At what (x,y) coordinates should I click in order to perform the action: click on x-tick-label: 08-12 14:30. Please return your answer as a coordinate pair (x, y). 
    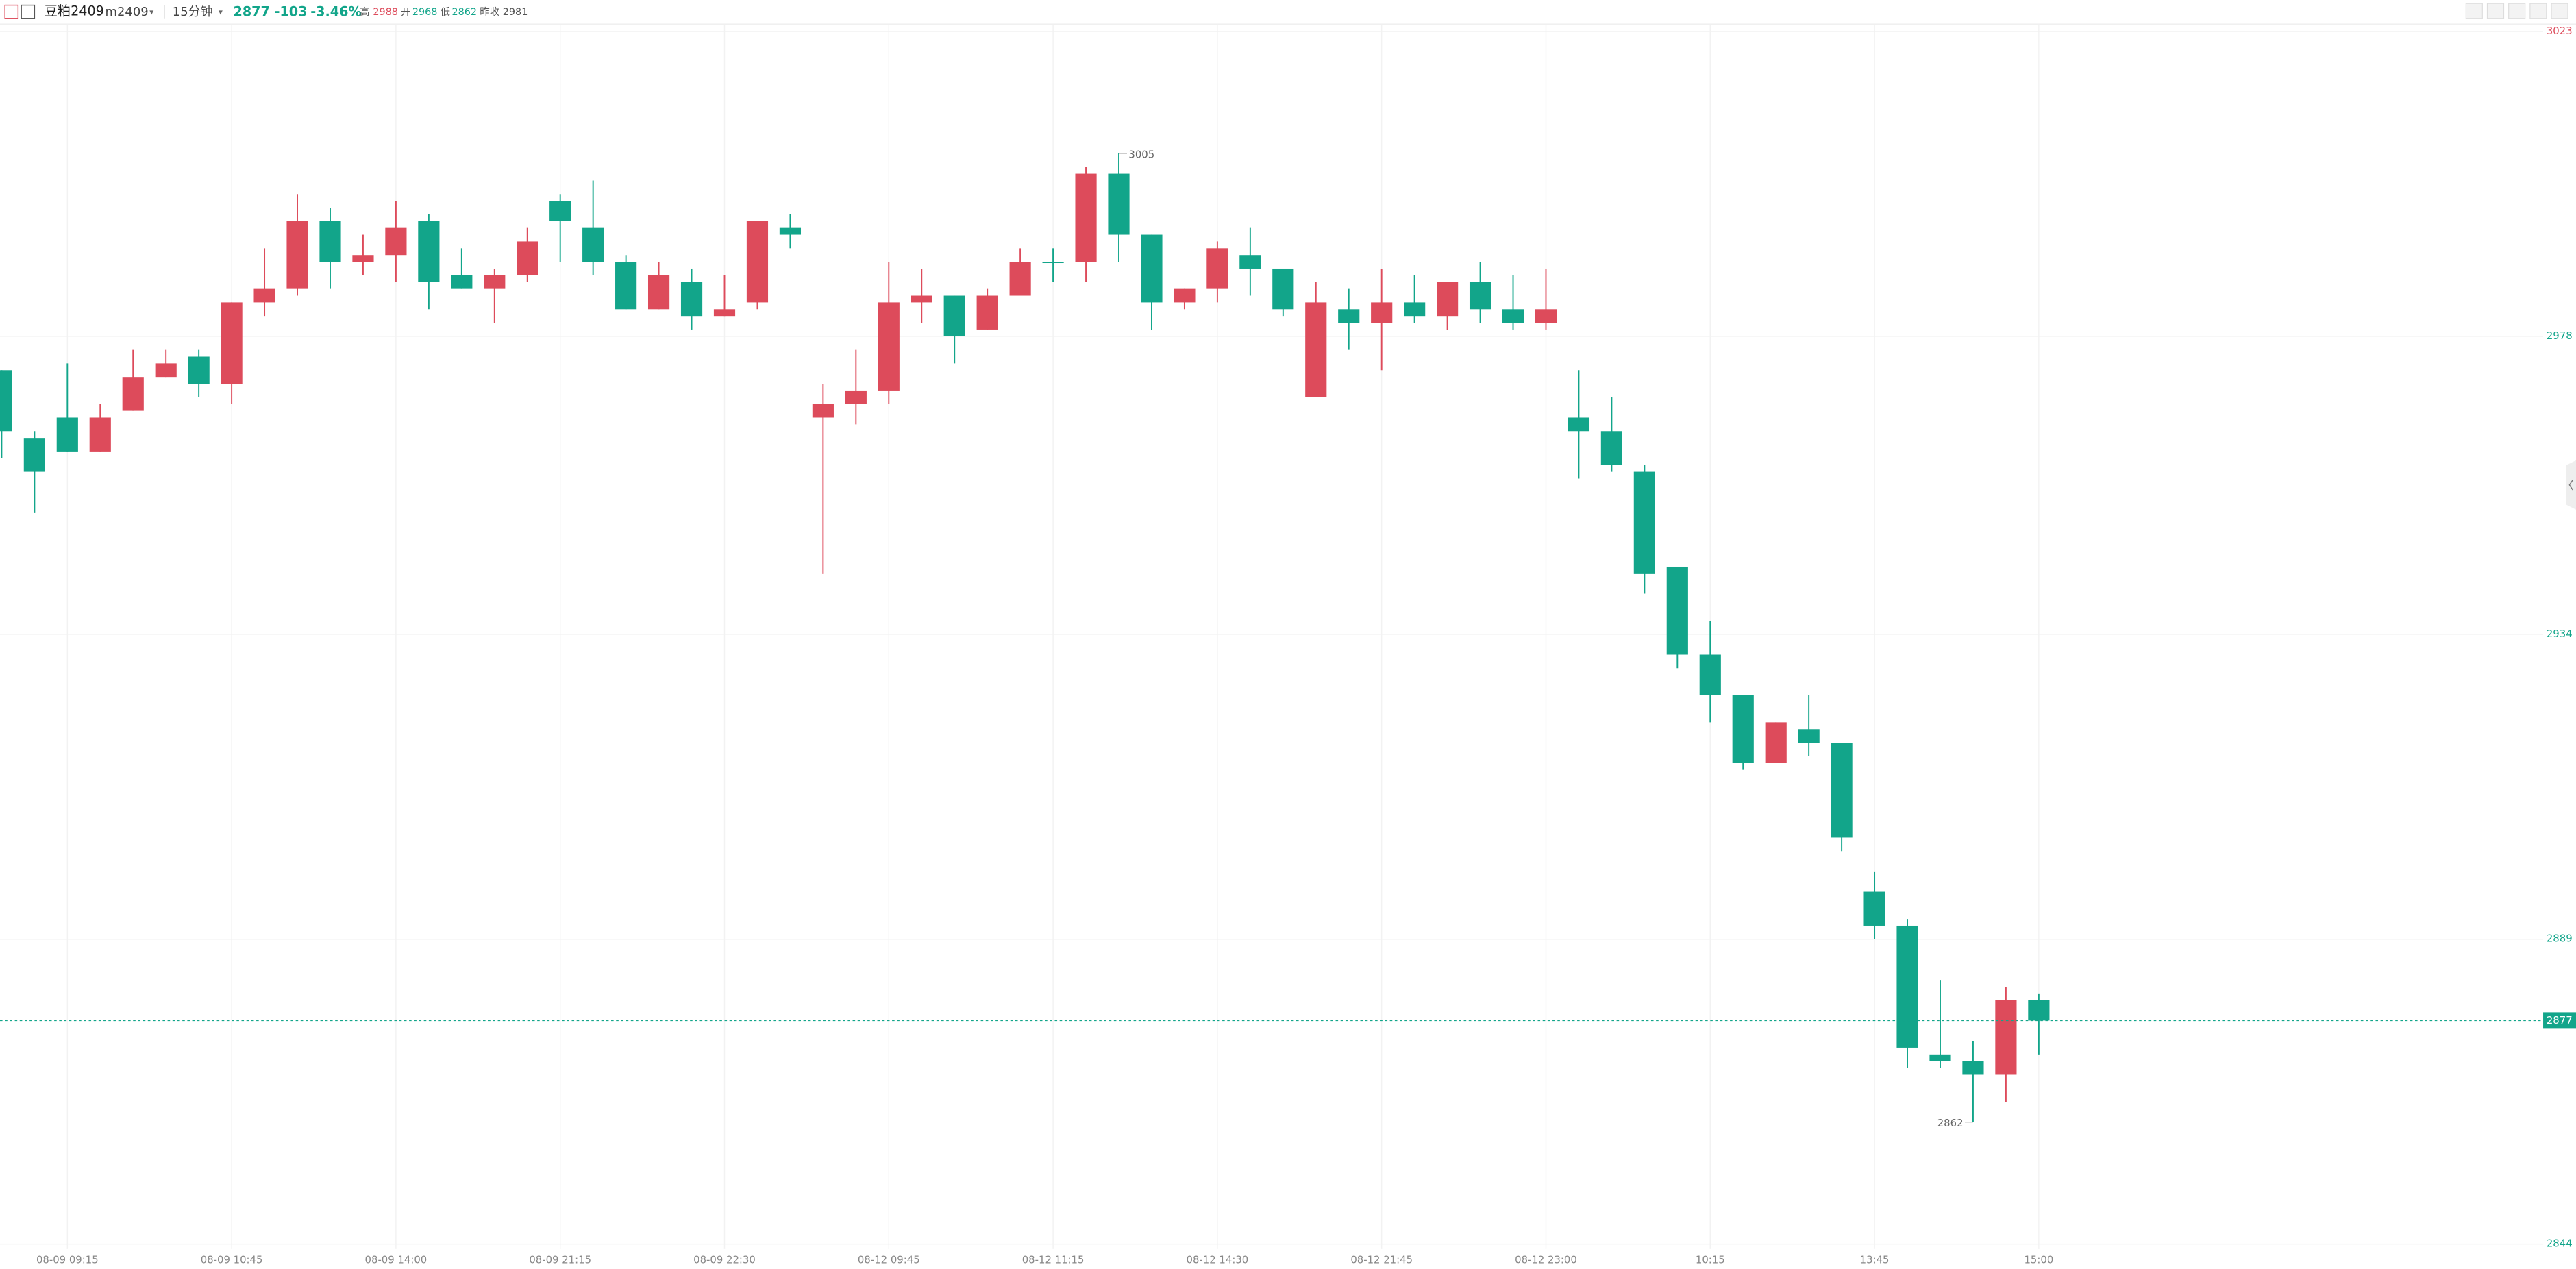
    Looking at the image, I should click on (1218, 1260).